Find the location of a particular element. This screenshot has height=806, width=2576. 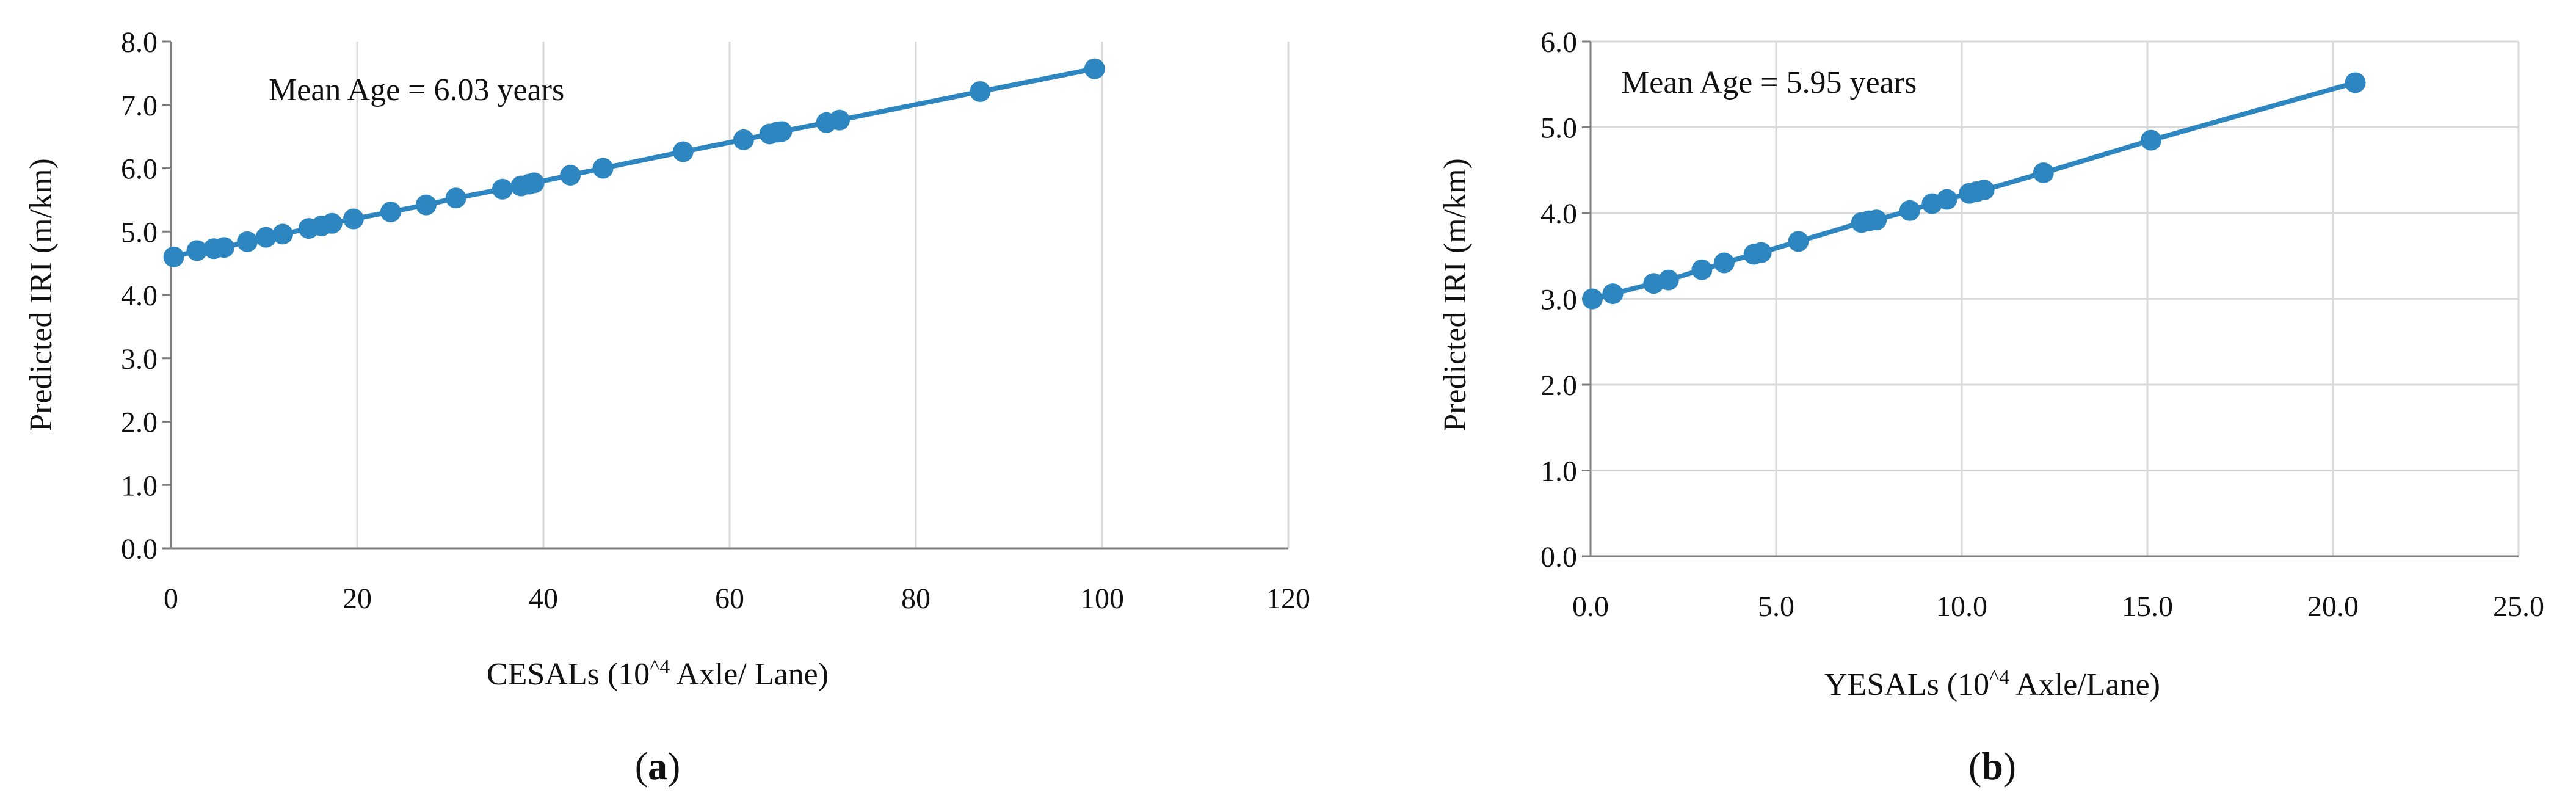

chart-b-x-tick-label: 20.0 is located at coordinates (2333, 606).